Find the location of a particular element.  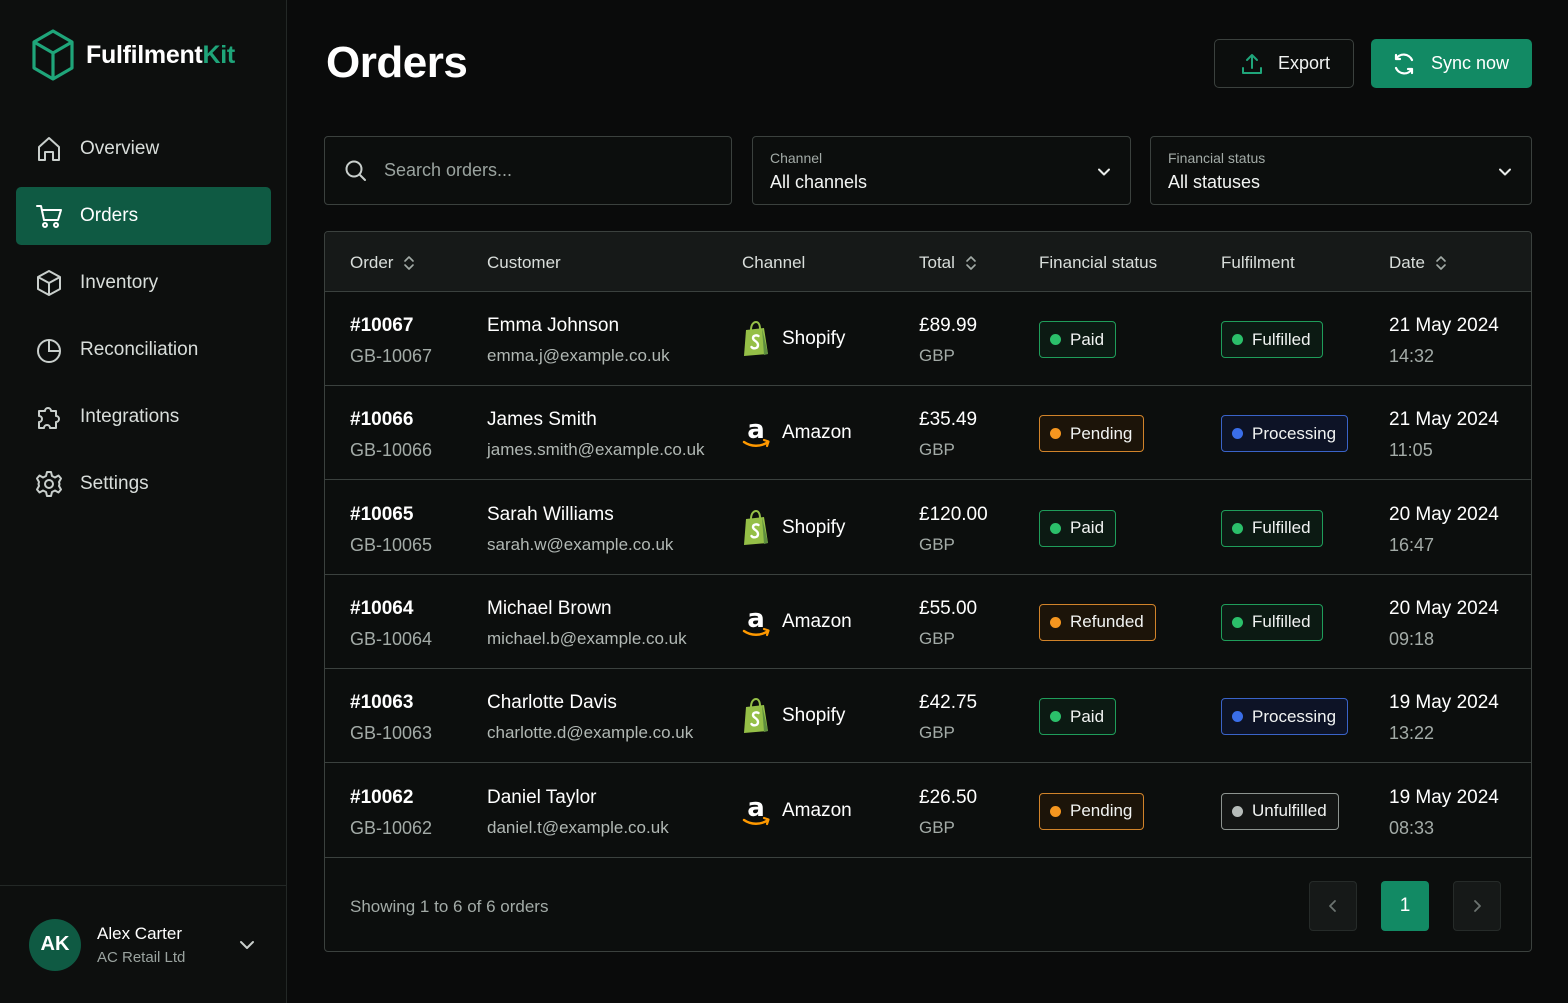

customer-cell: James Smith james.smith@example.co.uk is located at coordinates (596, 434).